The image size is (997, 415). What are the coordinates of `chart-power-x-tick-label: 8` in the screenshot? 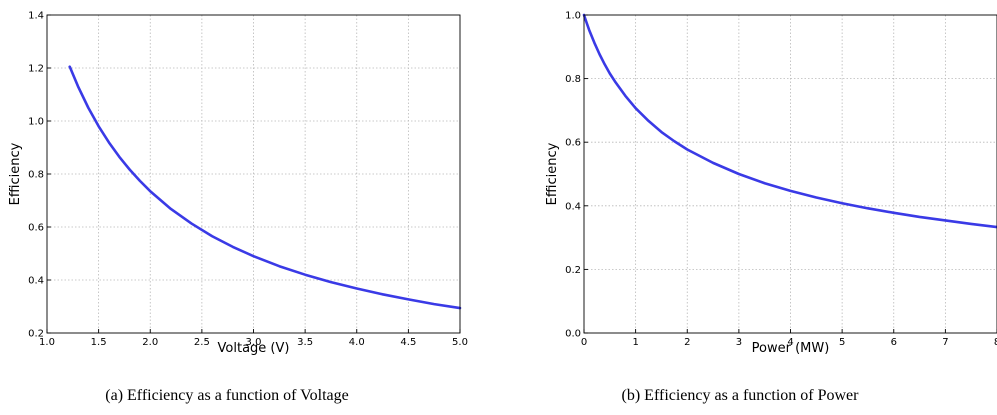 It's located at (995, 342).